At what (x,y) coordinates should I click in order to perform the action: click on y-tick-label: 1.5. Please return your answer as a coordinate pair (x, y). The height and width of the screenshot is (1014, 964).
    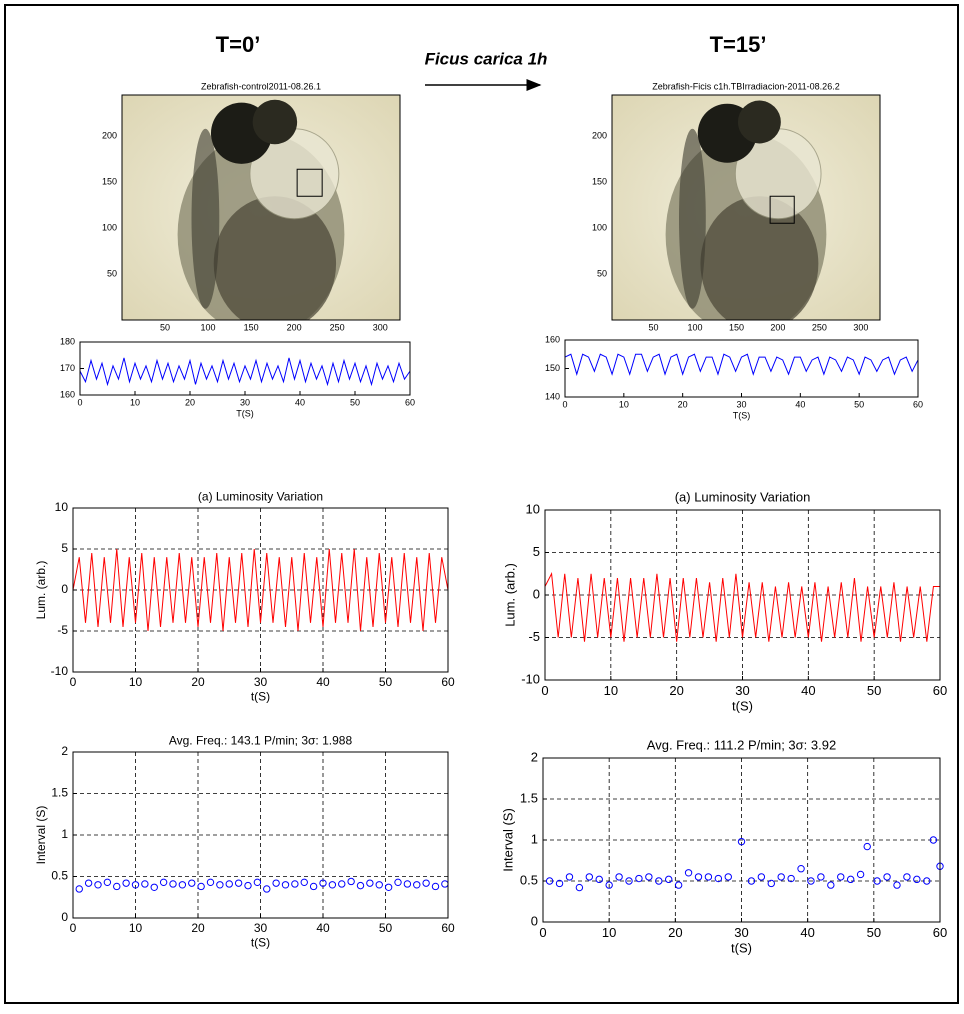
    Looking at the image, I should click on (529, 797).